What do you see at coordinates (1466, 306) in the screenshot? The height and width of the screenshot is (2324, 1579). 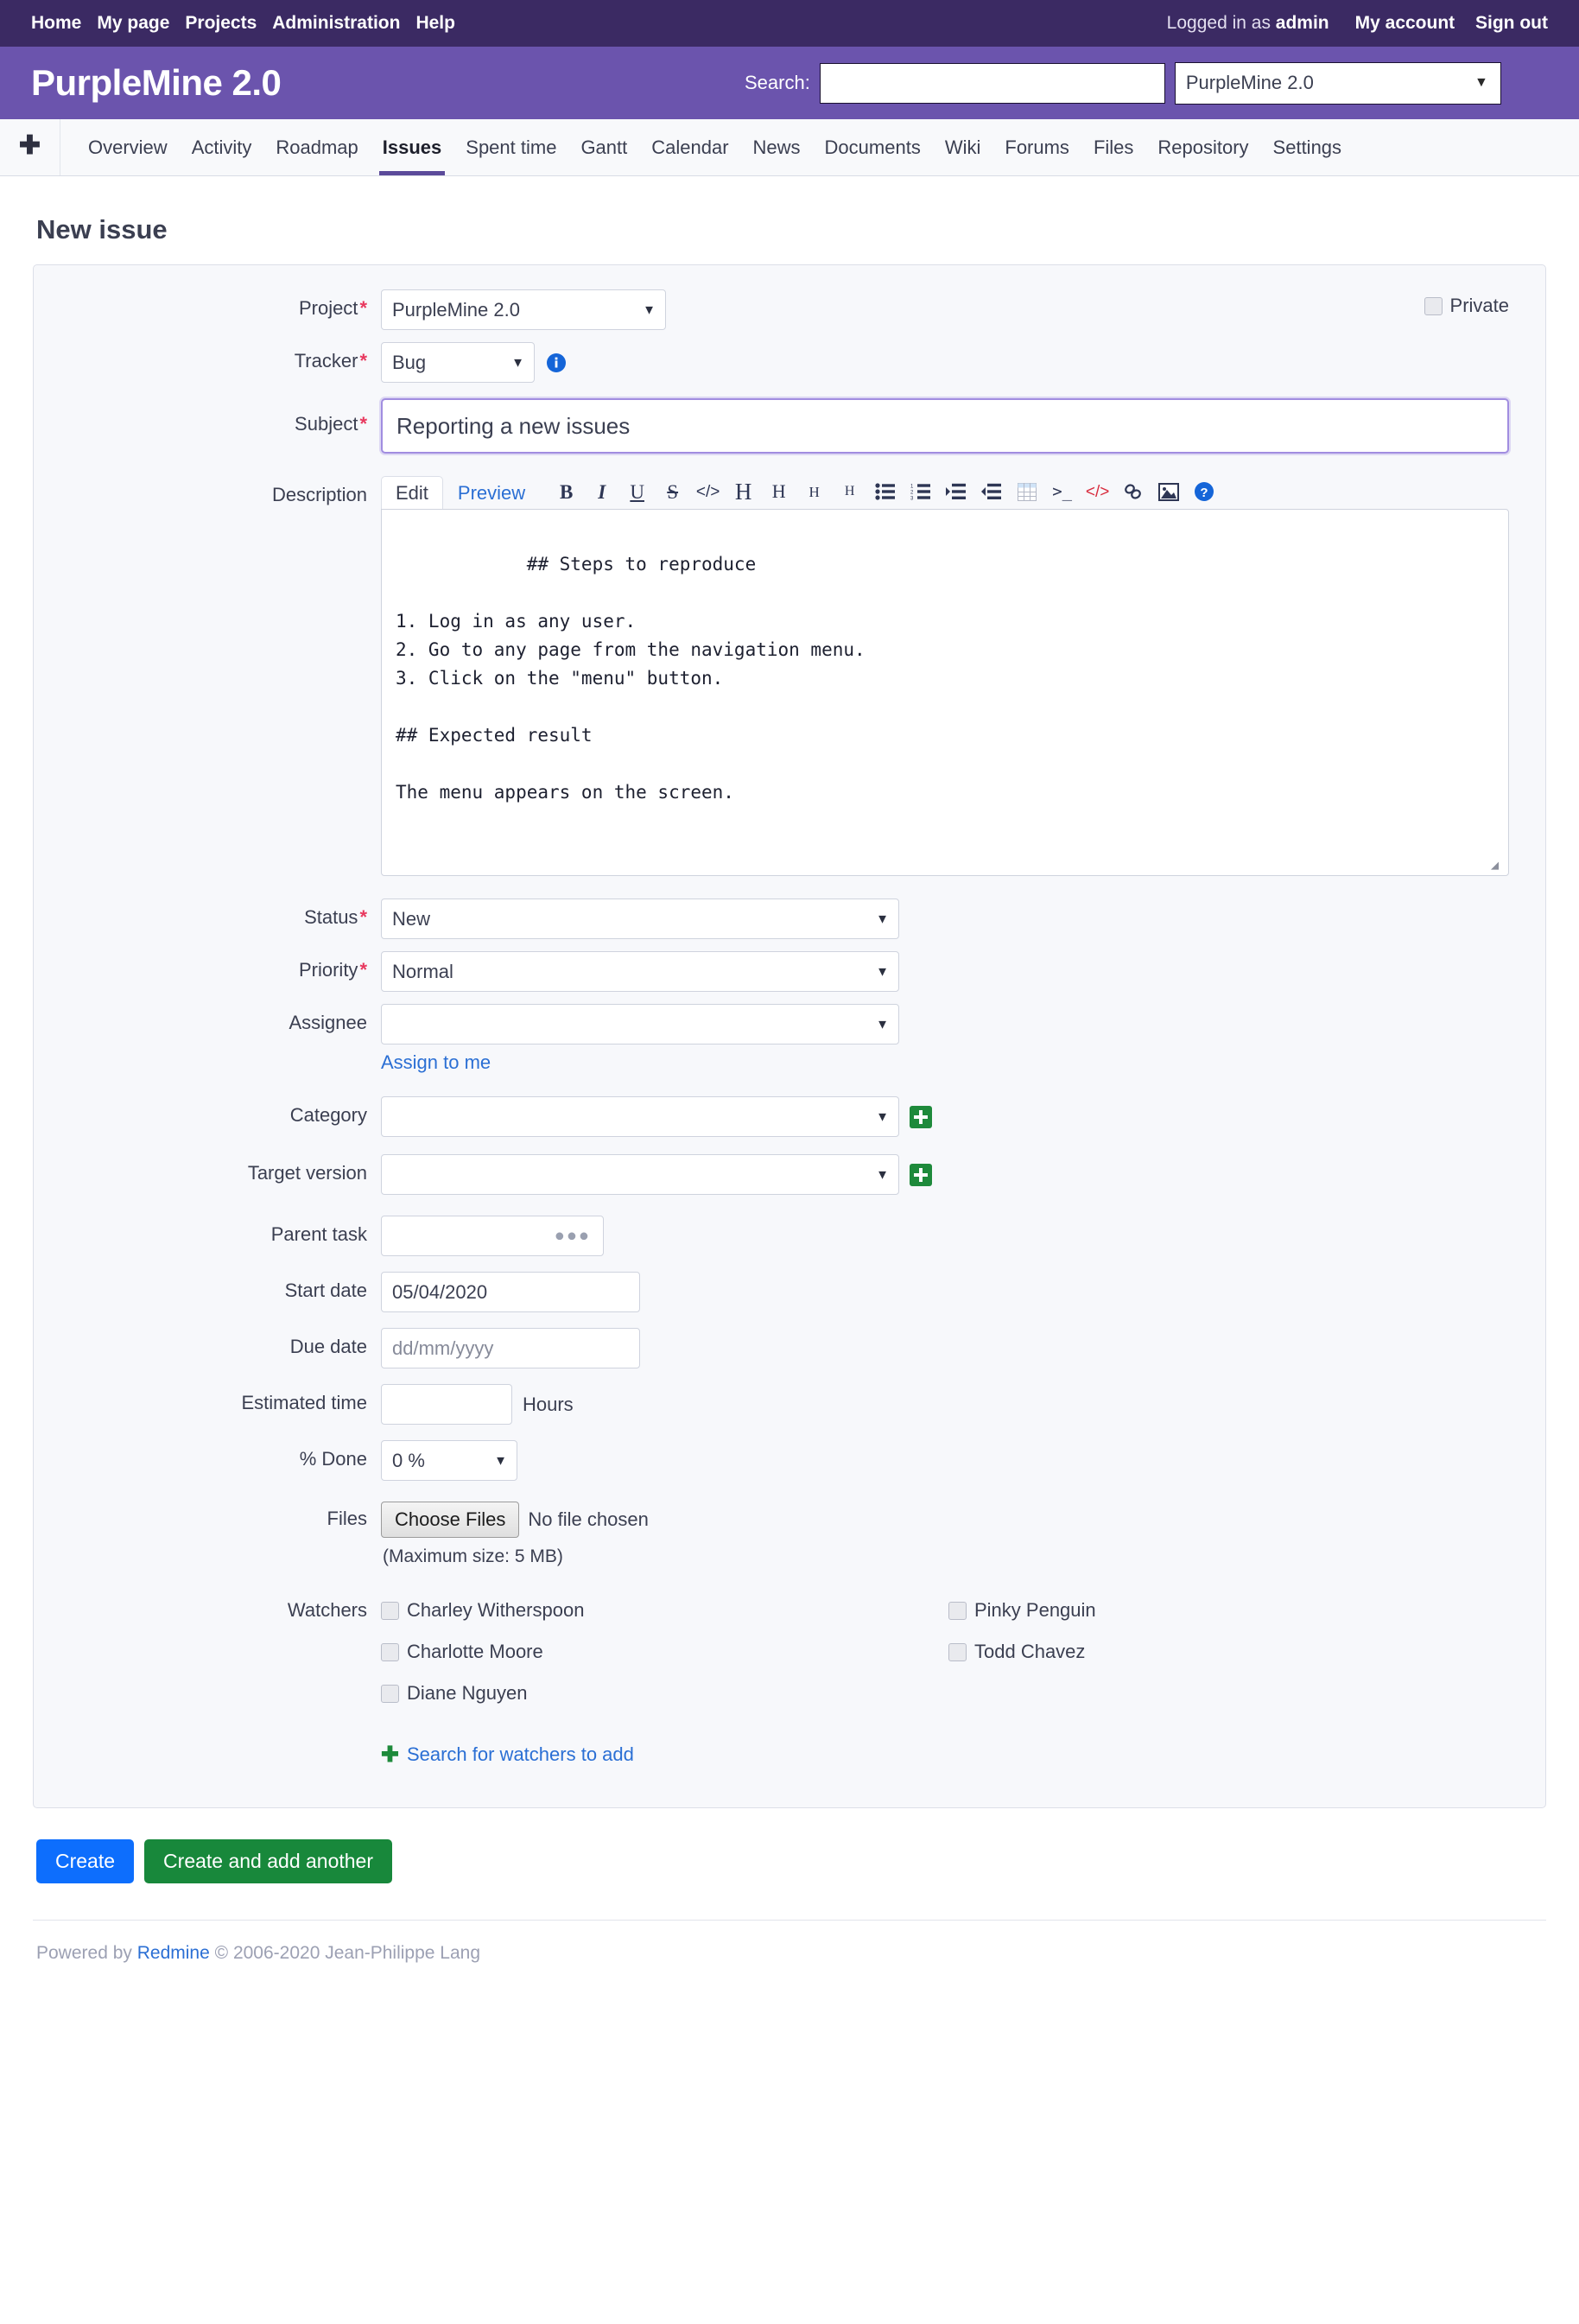 I see `private-checkbox-group: Private` at bounding box center [1466, 306].